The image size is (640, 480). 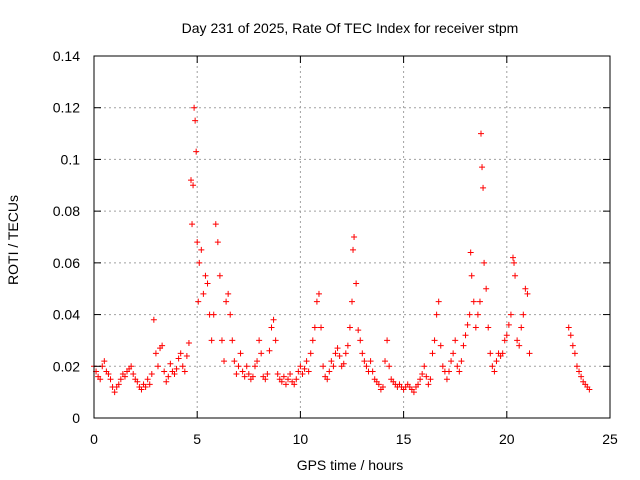 I want to click on y-tick-labels: 0 0.02 0.04 0.06 0.08 0.1 0.12 0.14, so click(x=66, y=237).